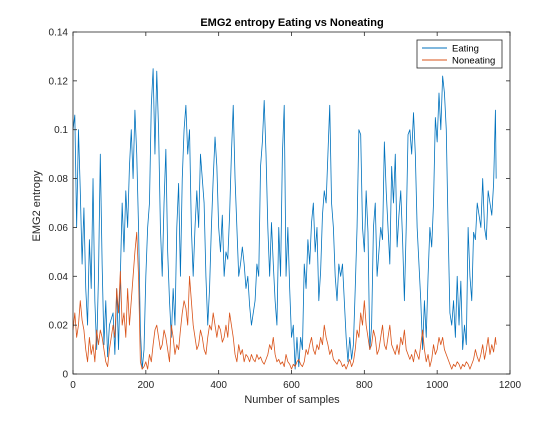 This screenshot has height=425, width=560. What do you see at coordinates (65, 375) in the screenshot?
I see `y-tick-label: 0` at bounding box center [65, 375].